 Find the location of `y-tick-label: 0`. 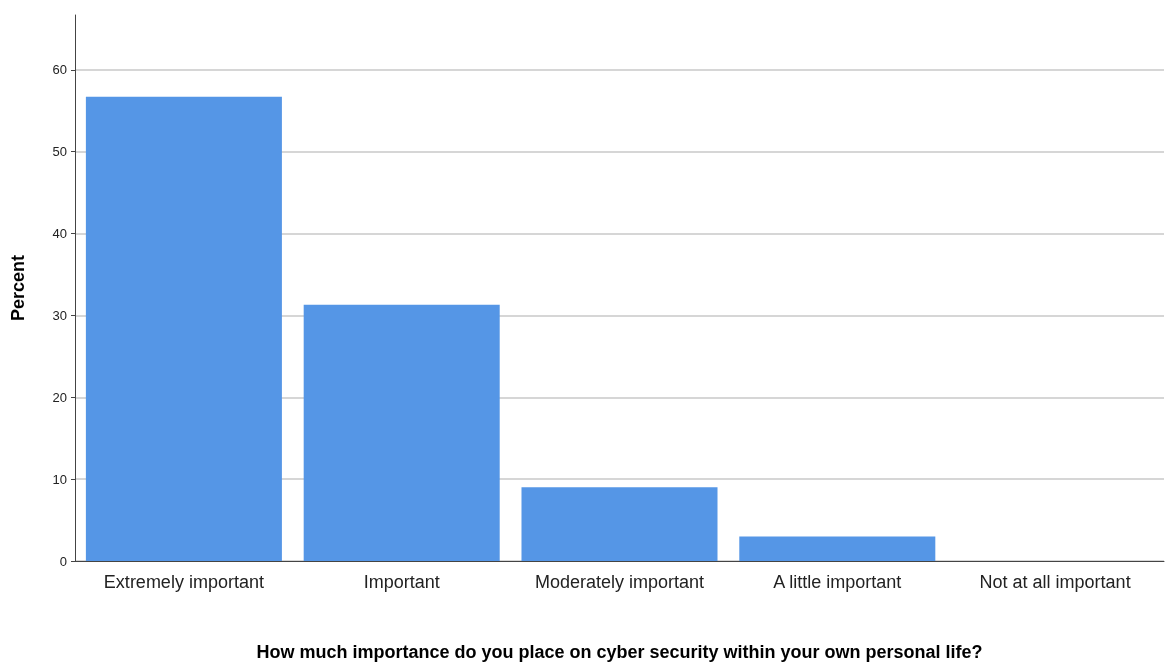

y-tick-label: 0 is located at coordinates (63, 561).